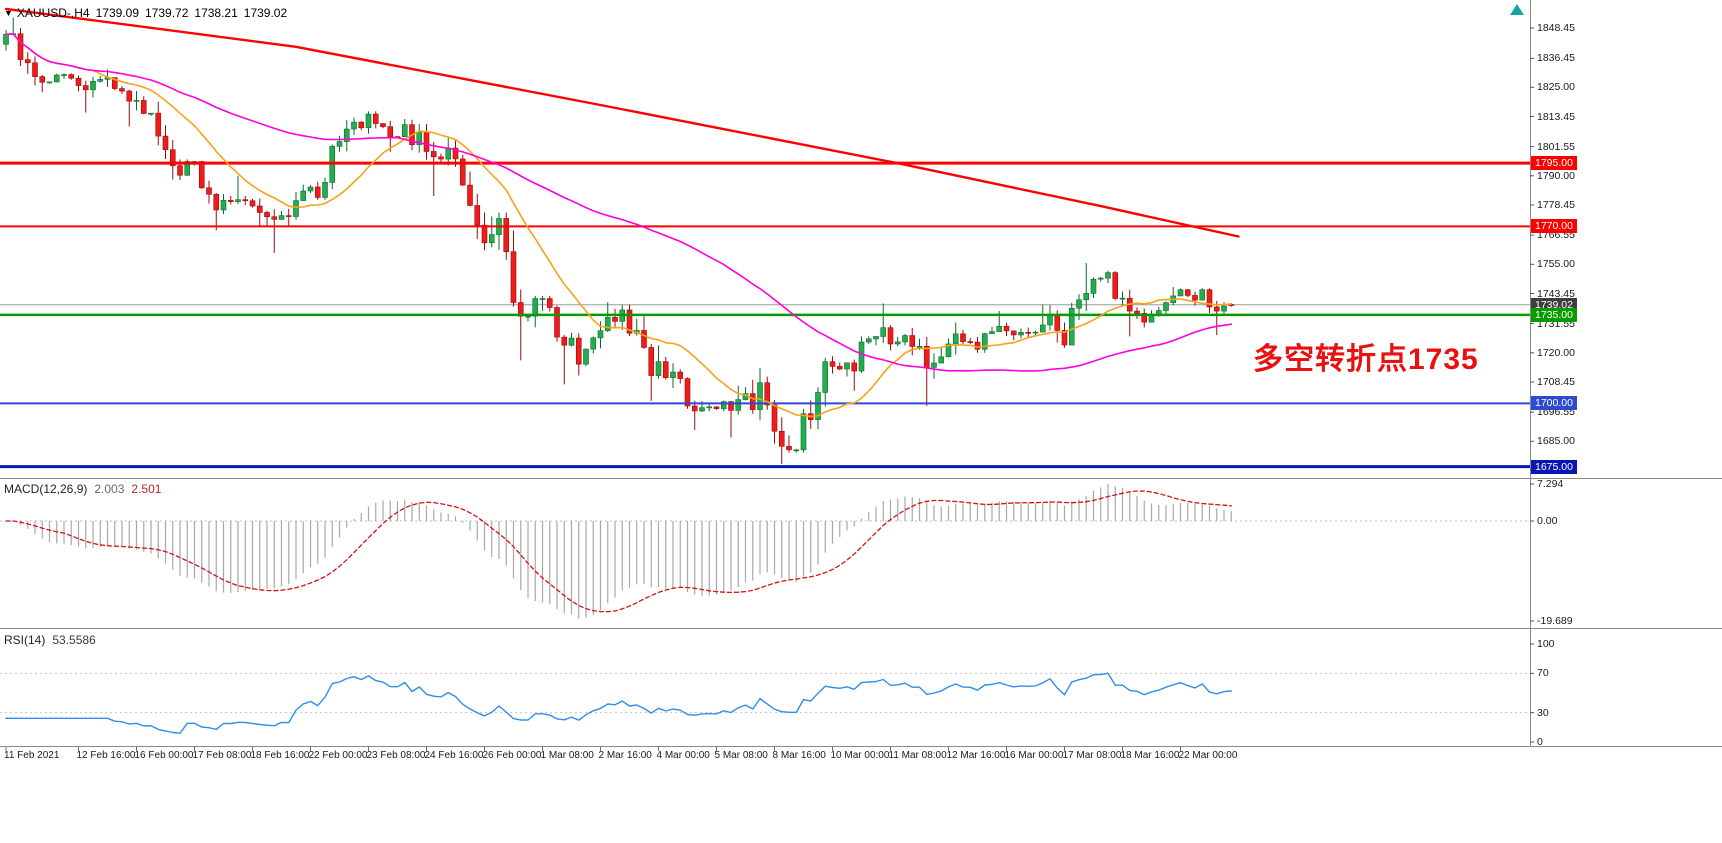 The height and width of the screenshot is (843, 1722). I want to click on price-axis-label: 1743.45, so click(1556, 293).